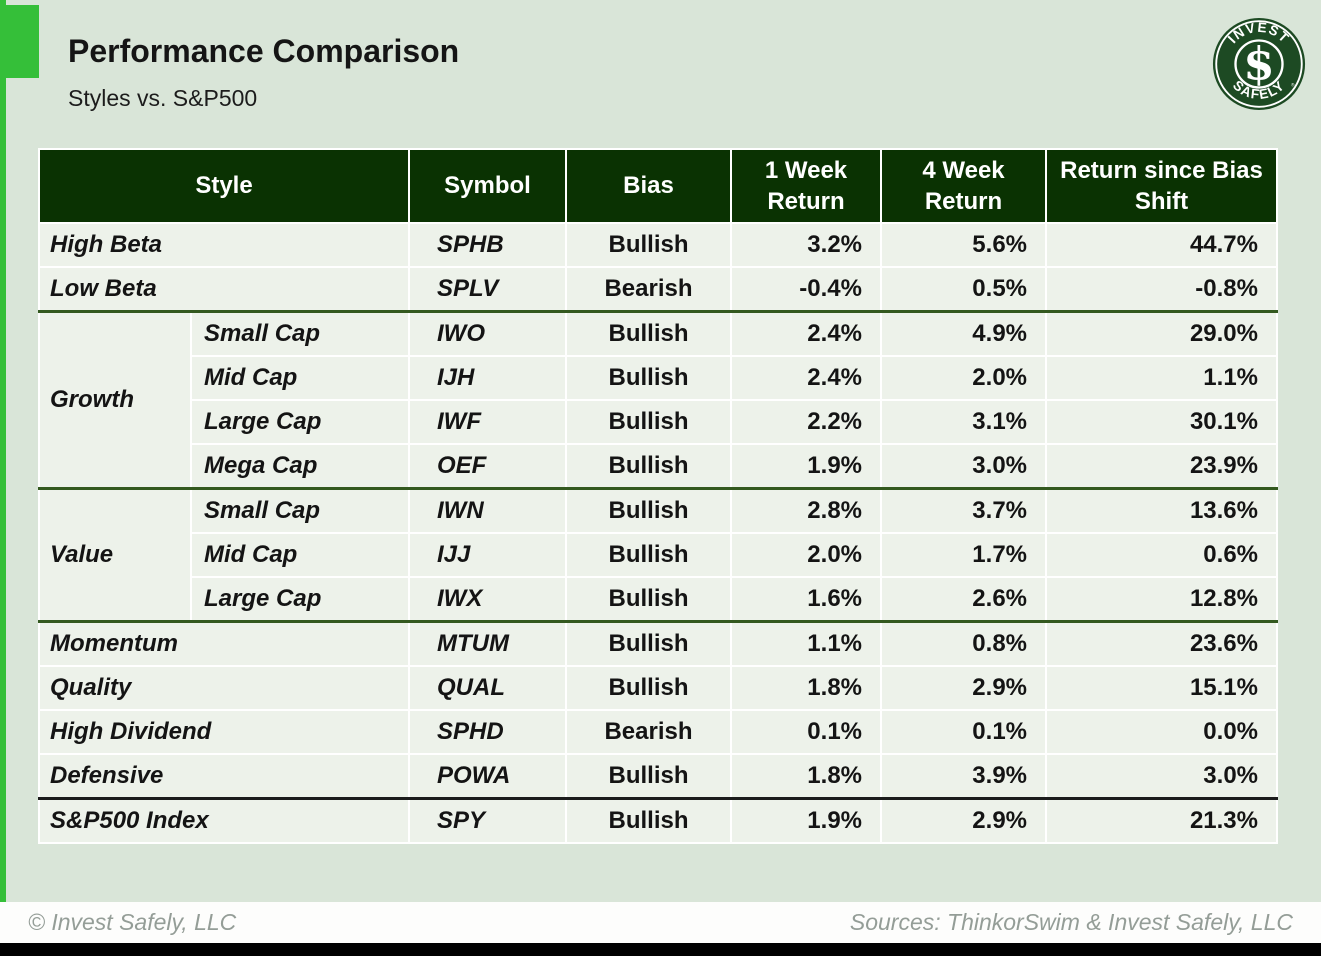 Image resolution: width=1321 pixels, height=956 pixels. I want to click on logo-inner-ring, so click(1259, 64).